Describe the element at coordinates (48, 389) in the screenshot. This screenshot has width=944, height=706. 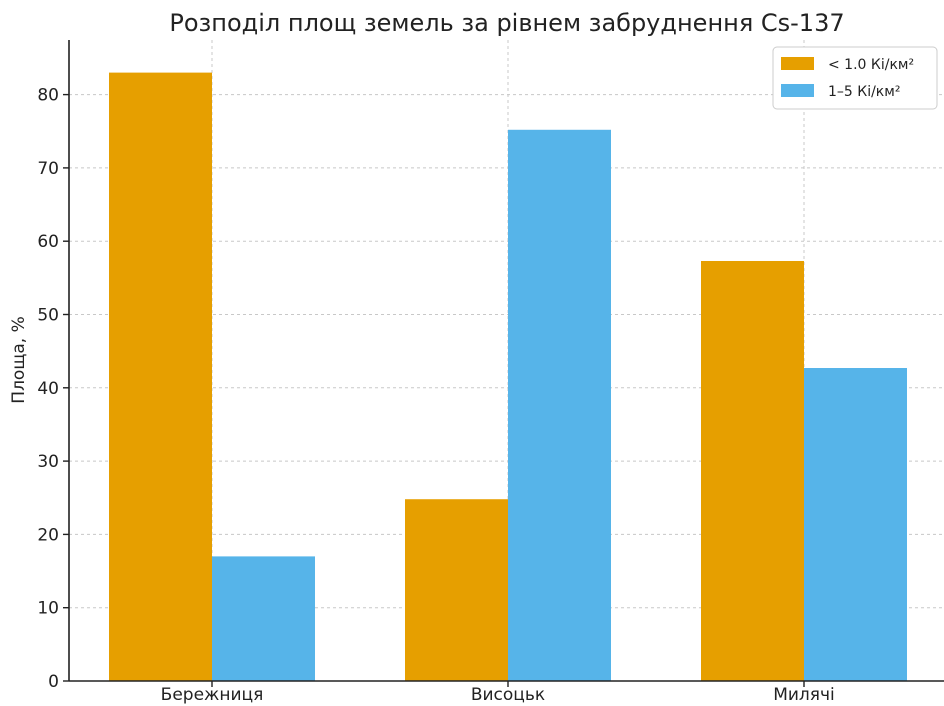
I see `y-tick-label: 40` at that location.